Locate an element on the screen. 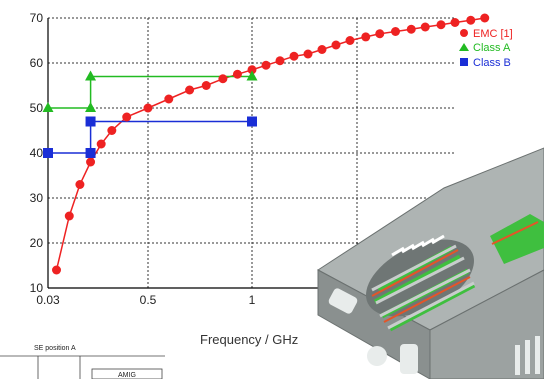 Image resolution: width=544 pixels, height=379 pixels. x-tick-label-1: 0.5 is located at coordinates (148, 300).